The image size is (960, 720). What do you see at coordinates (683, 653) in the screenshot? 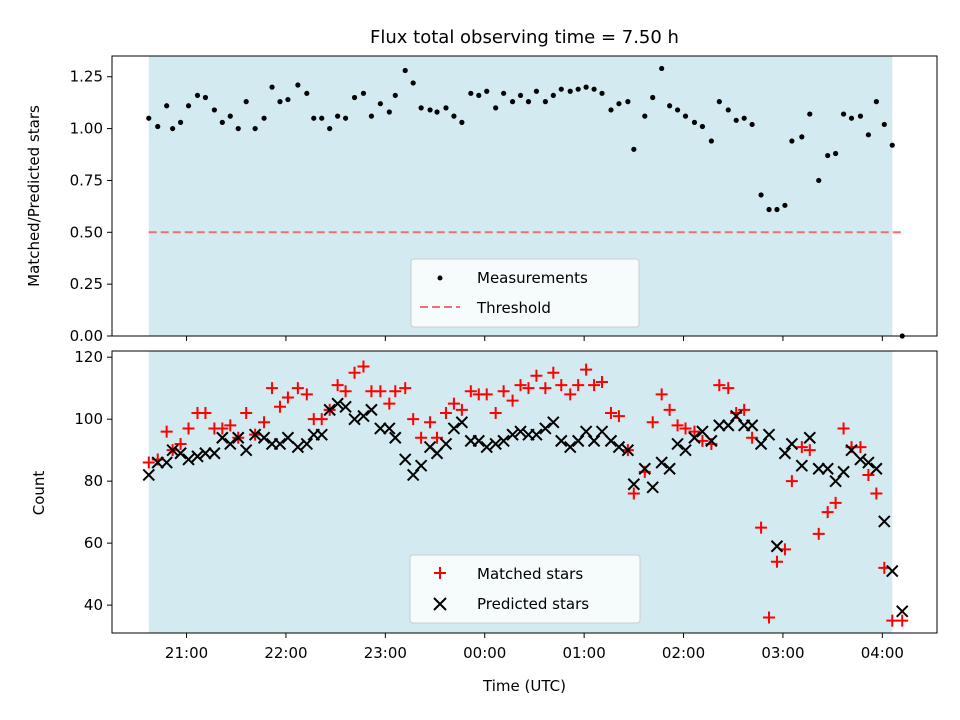
I see `count-x-tick-label: 02:00` at bounding box center [683, 653].